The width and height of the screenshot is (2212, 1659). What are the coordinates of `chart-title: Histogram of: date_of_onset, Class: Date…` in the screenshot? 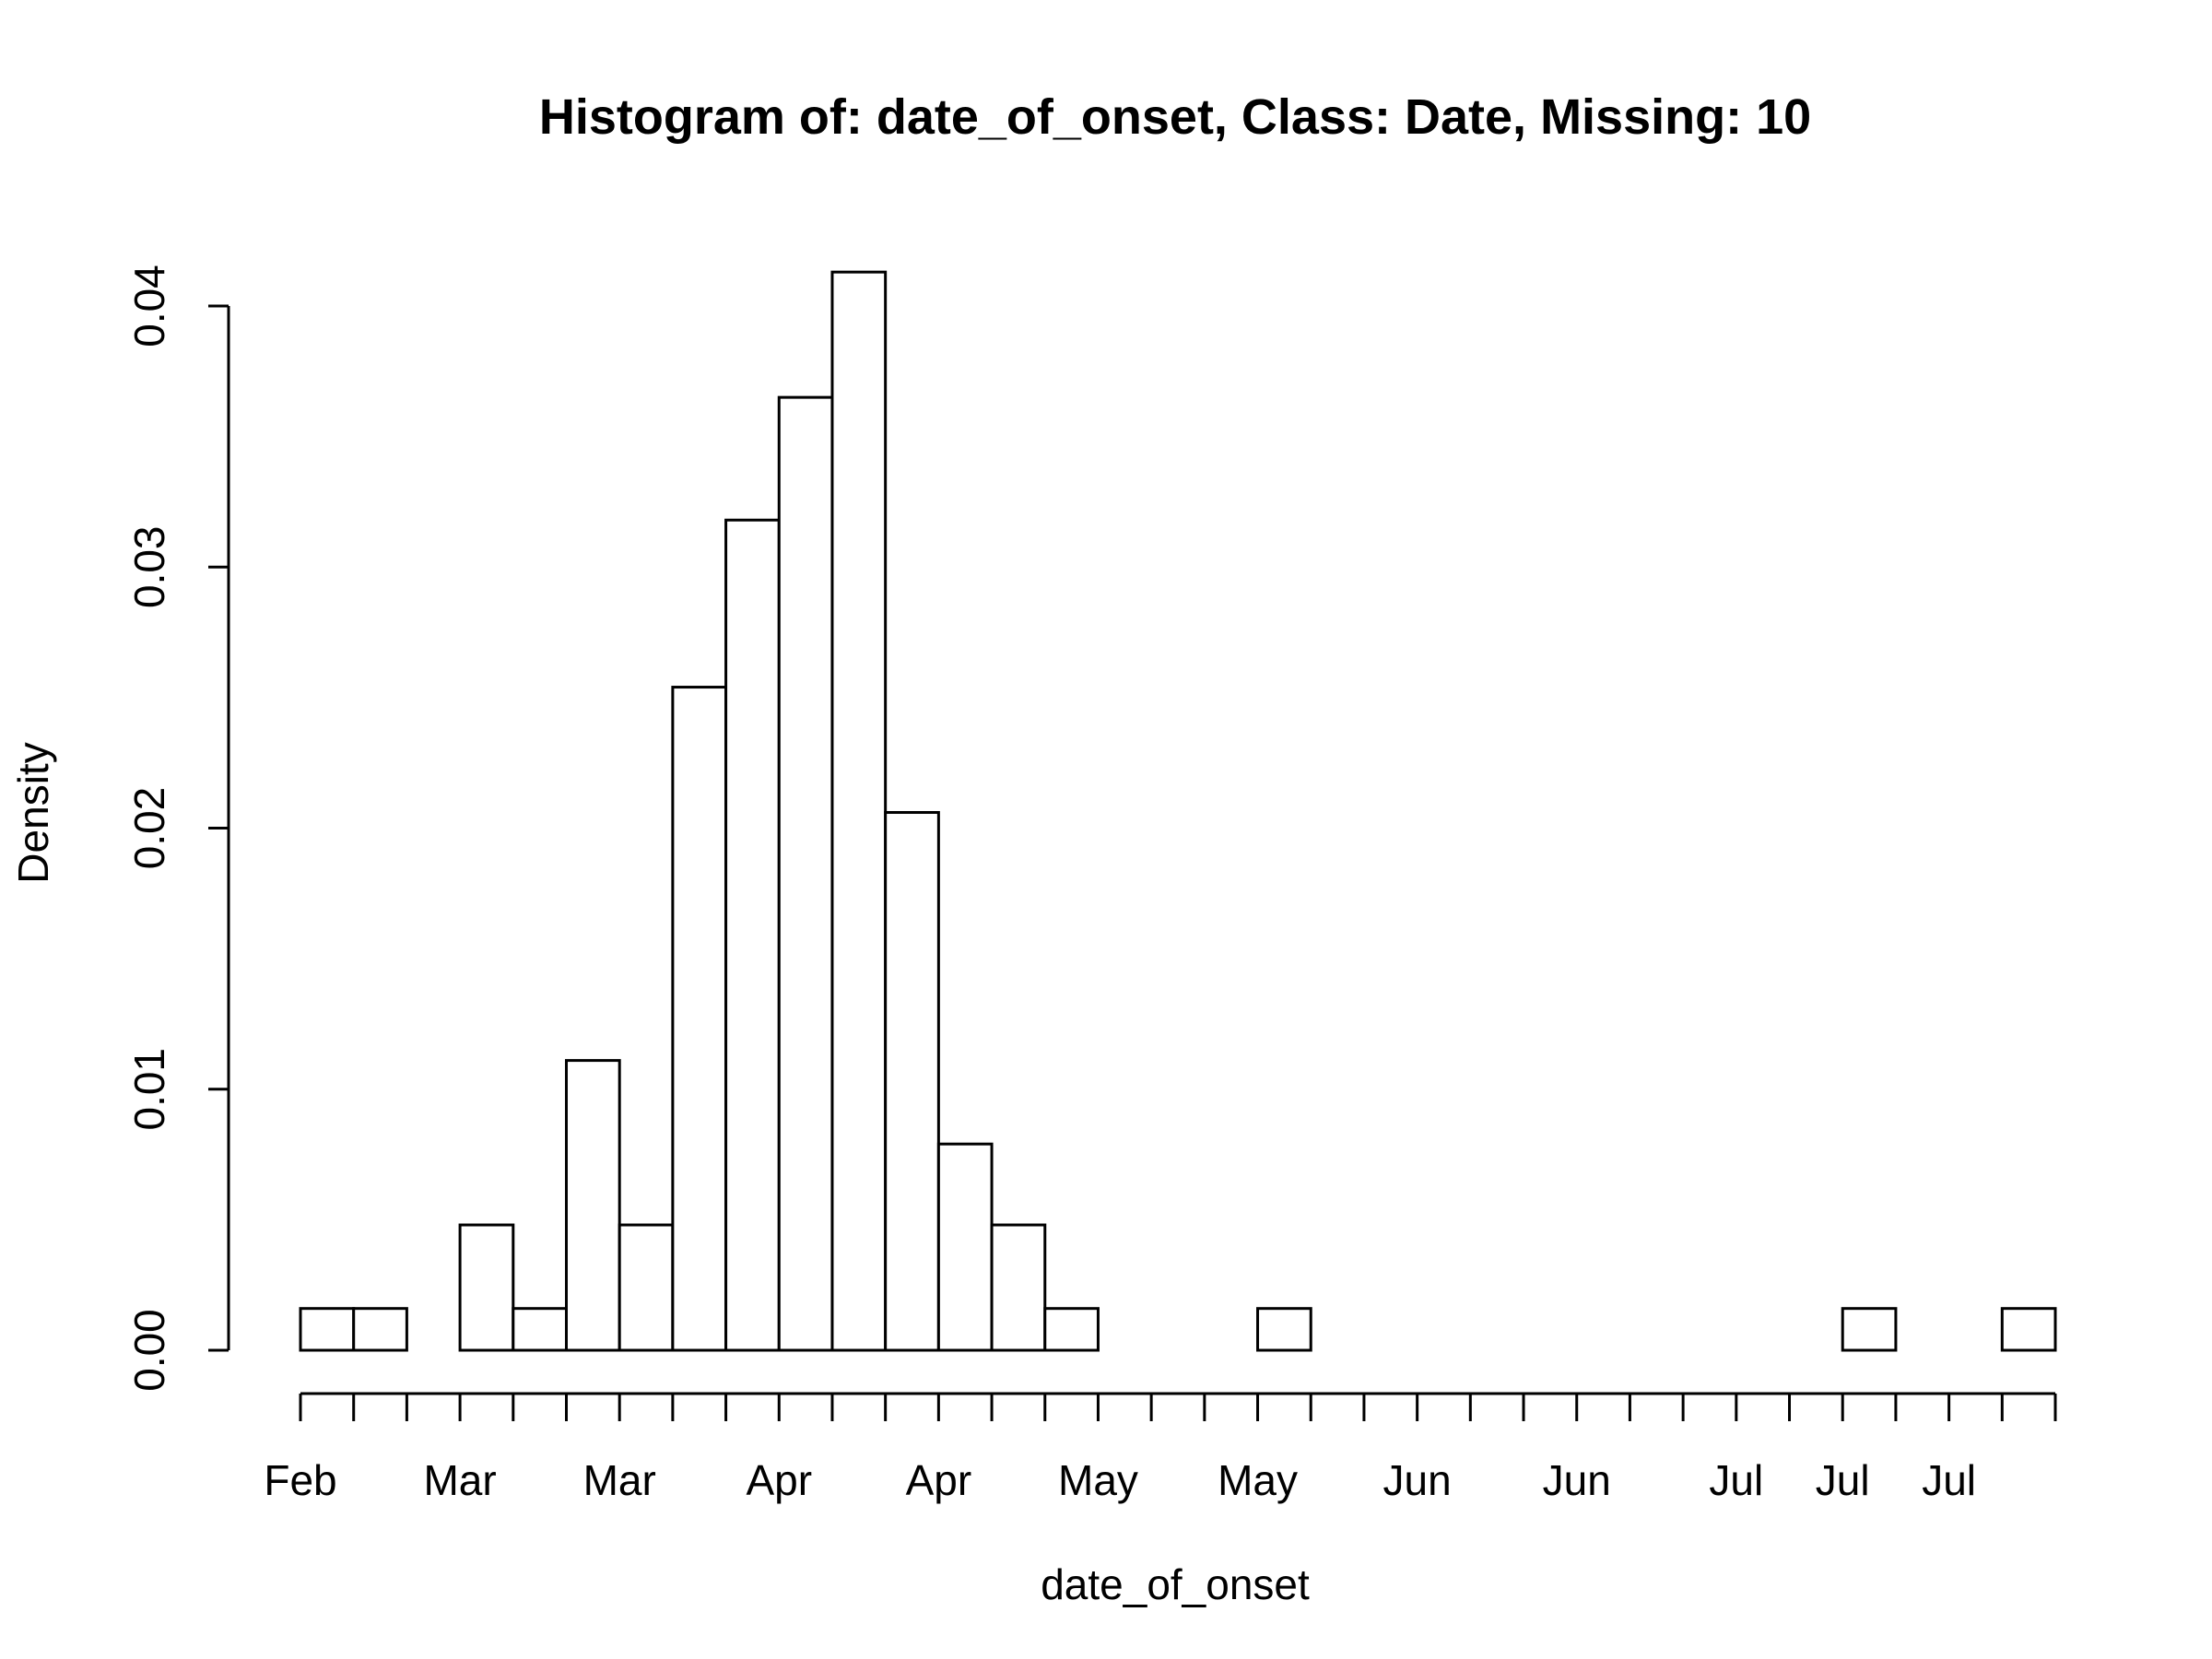 It's located at (1175, 117).